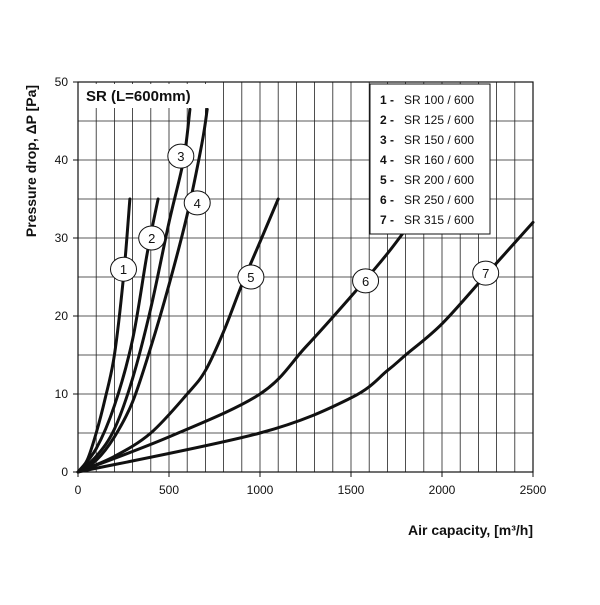 The width and height of the screenshot is (600, 605). Describe the element at coordinates (64, 472) in the screenshot. I see `y-tick-label: 0` at that location.